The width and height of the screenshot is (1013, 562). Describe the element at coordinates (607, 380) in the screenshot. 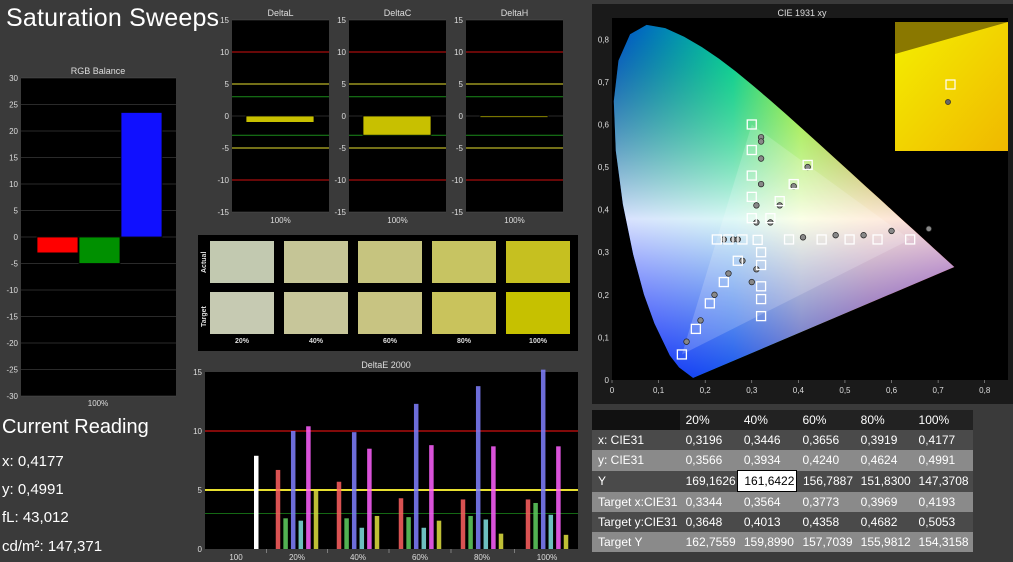

I see `cie-ytick: 0` at that location.